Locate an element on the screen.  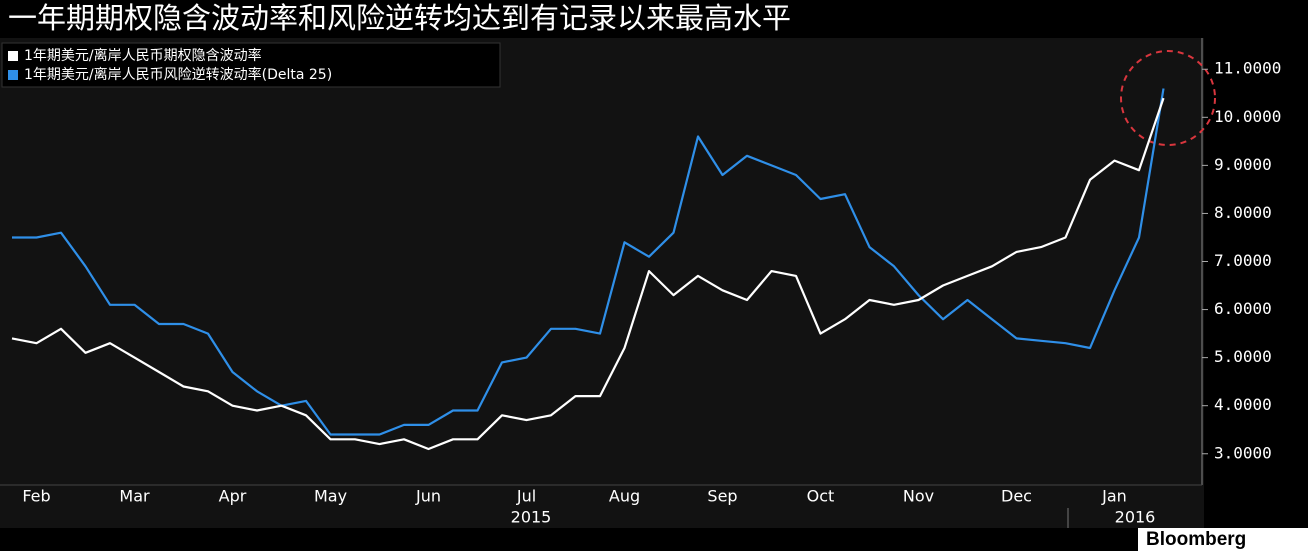
x-tick-label: May is located at coordinates (330, 496).